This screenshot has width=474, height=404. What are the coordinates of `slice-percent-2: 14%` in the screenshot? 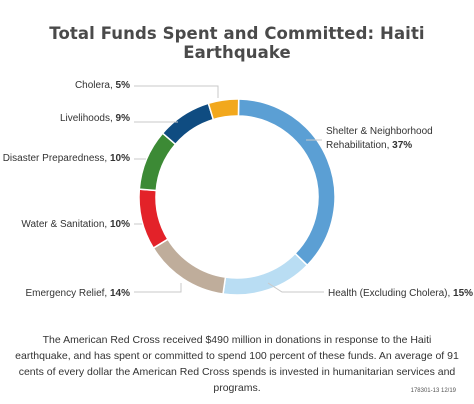 It's located at (118, 293).